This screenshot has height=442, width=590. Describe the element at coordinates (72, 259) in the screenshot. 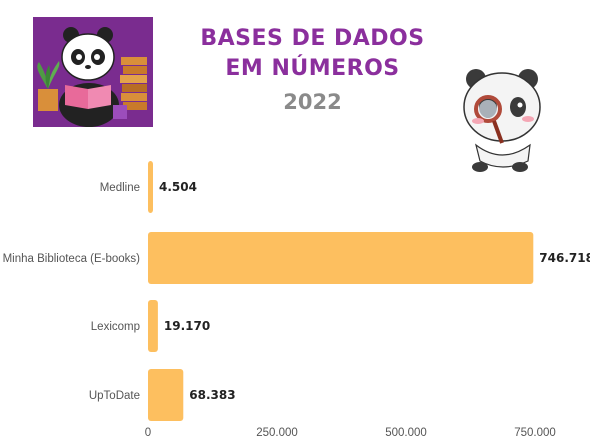

I see `category-label: Minha Biblioteca (E-books)` at that location.